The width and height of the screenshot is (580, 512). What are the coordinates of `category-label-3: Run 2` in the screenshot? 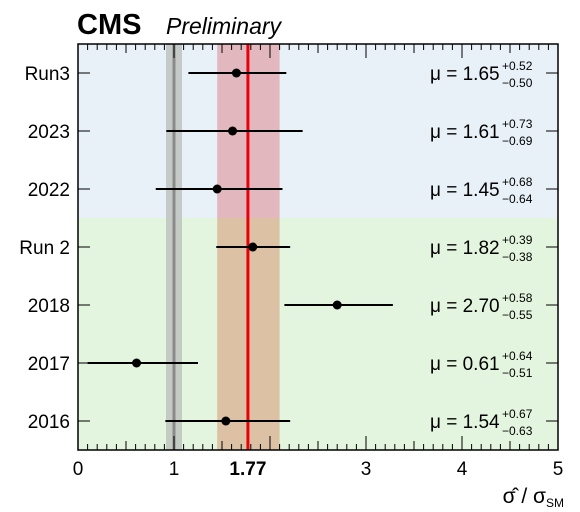 It's located at (44, 248).